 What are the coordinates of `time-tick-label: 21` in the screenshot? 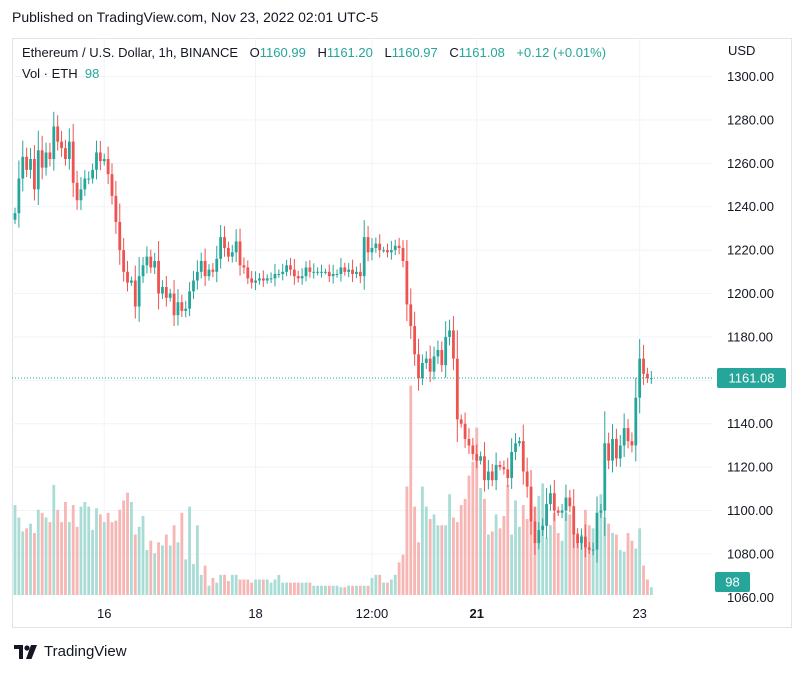 It's located at (476, 613).